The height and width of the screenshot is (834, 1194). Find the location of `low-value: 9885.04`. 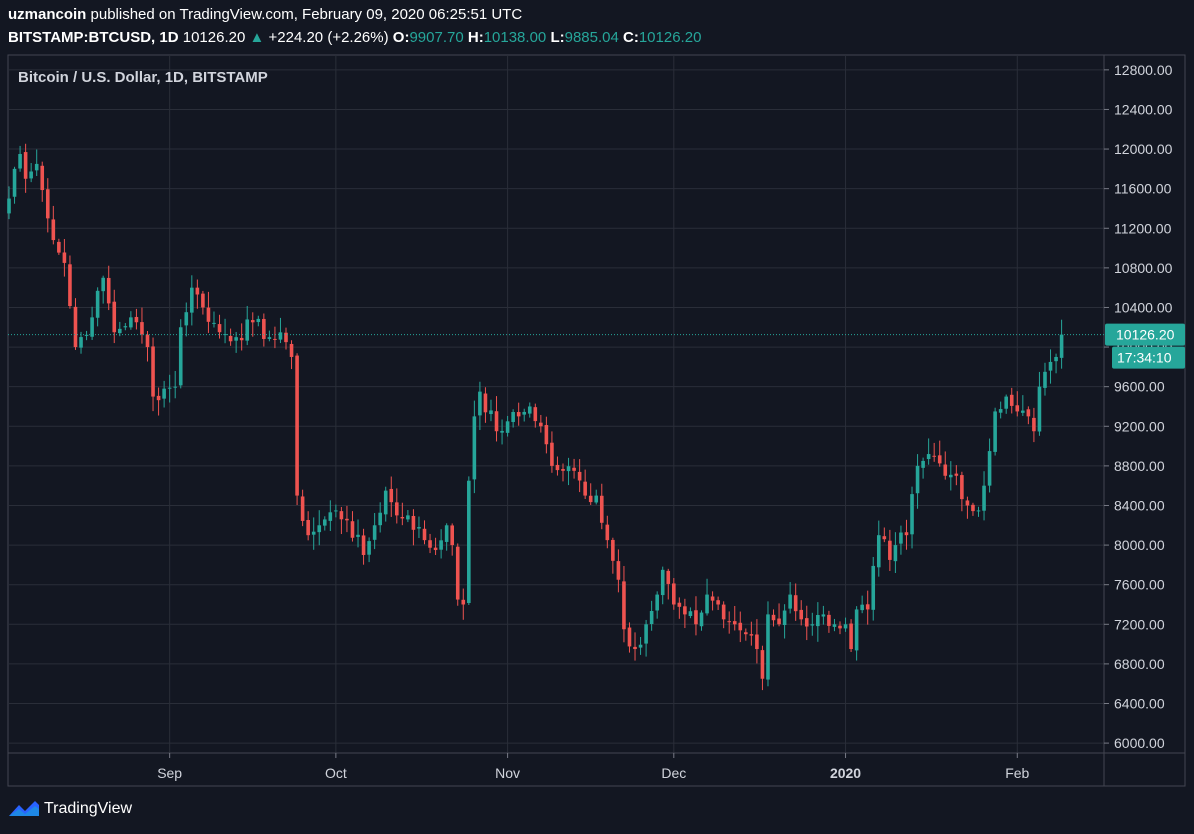

low-value: 9885.04 is located at coordinates (591, 37).